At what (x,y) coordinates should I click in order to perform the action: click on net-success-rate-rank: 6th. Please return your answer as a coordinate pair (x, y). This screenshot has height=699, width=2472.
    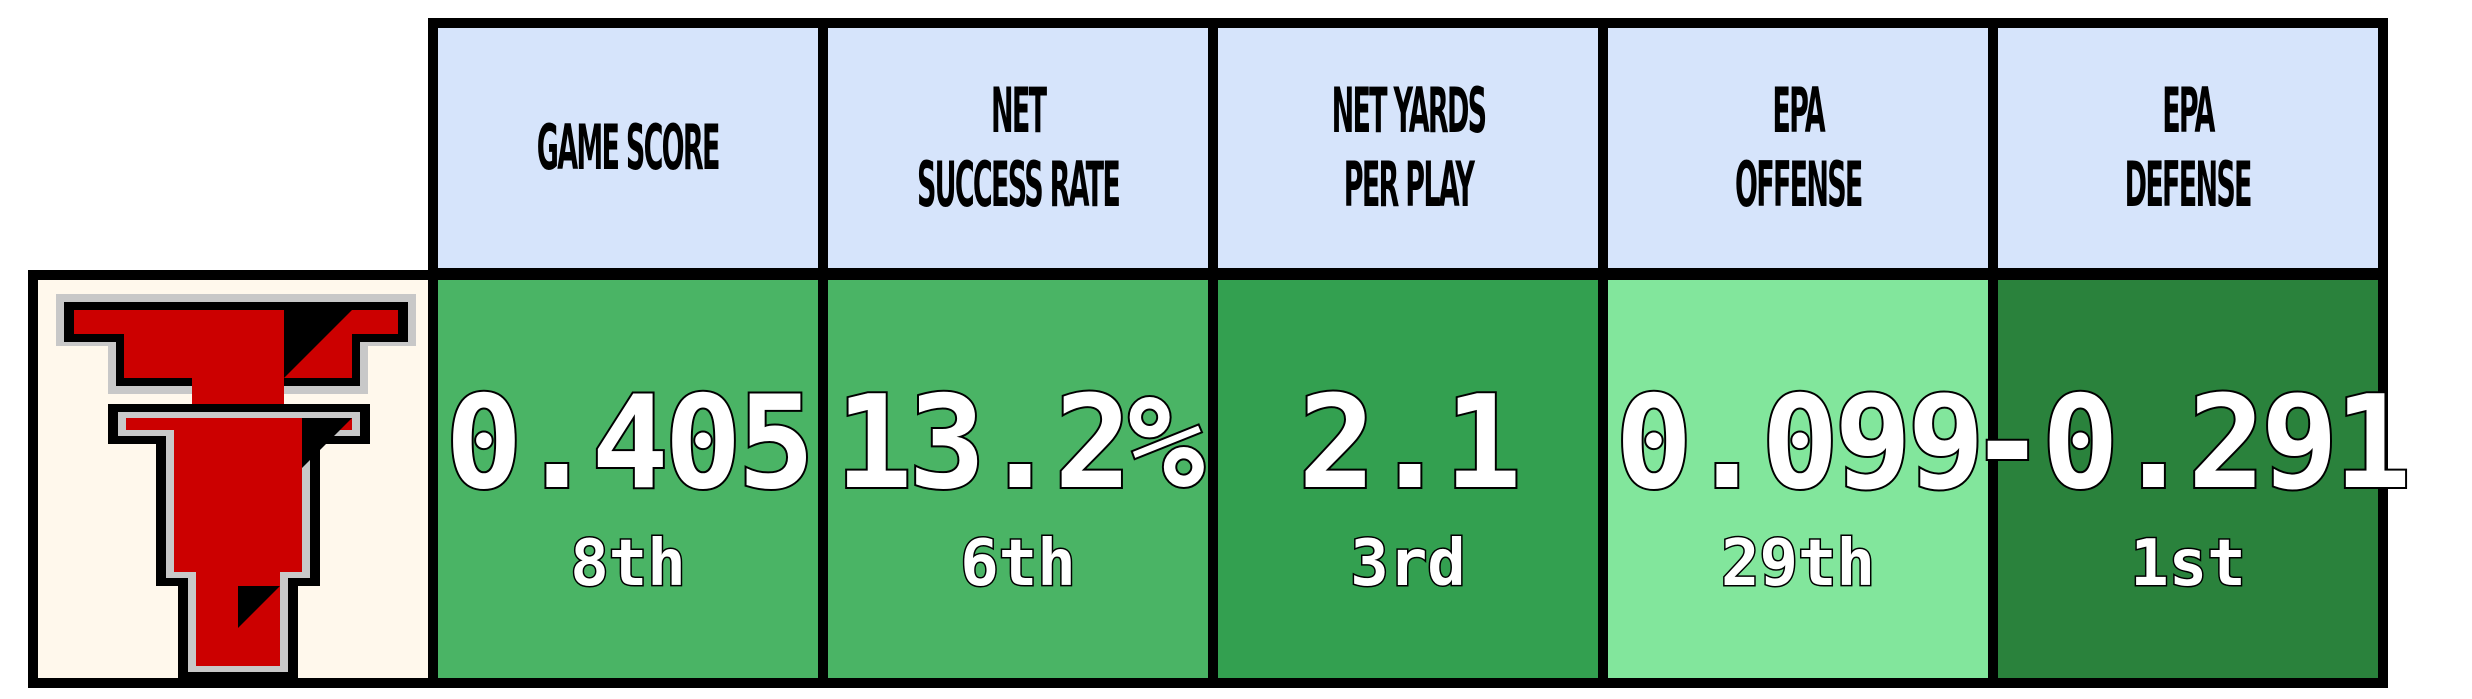
    Looking at the image, I should click on (1018, 564).